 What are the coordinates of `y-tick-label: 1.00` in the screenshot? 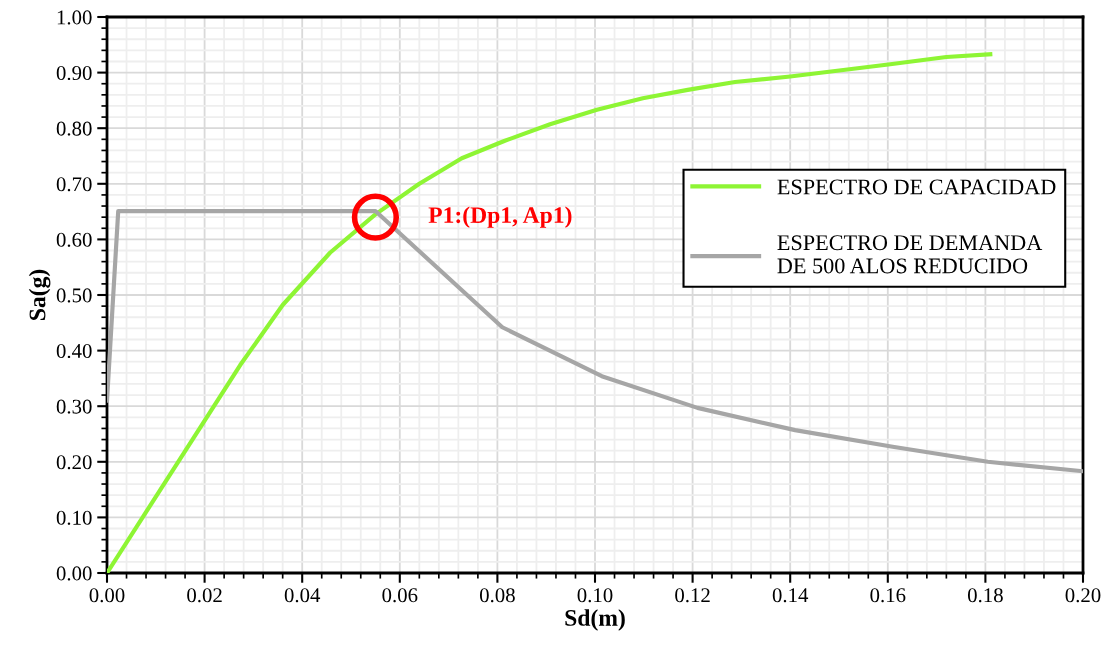 It's located at (74, 17).